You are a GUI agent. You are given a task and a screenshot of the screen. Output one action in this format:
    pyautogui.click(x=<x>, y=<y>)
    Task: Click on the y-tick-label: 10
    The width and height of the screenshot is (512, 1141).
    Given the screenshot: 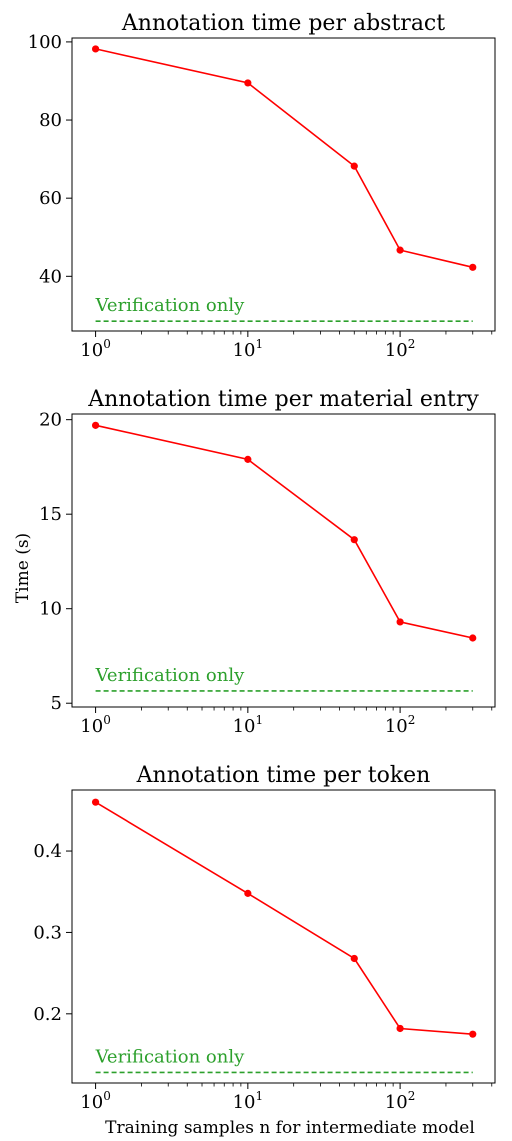 What is the action you would take?
    pyautogui.click(x=50, y=609)
    